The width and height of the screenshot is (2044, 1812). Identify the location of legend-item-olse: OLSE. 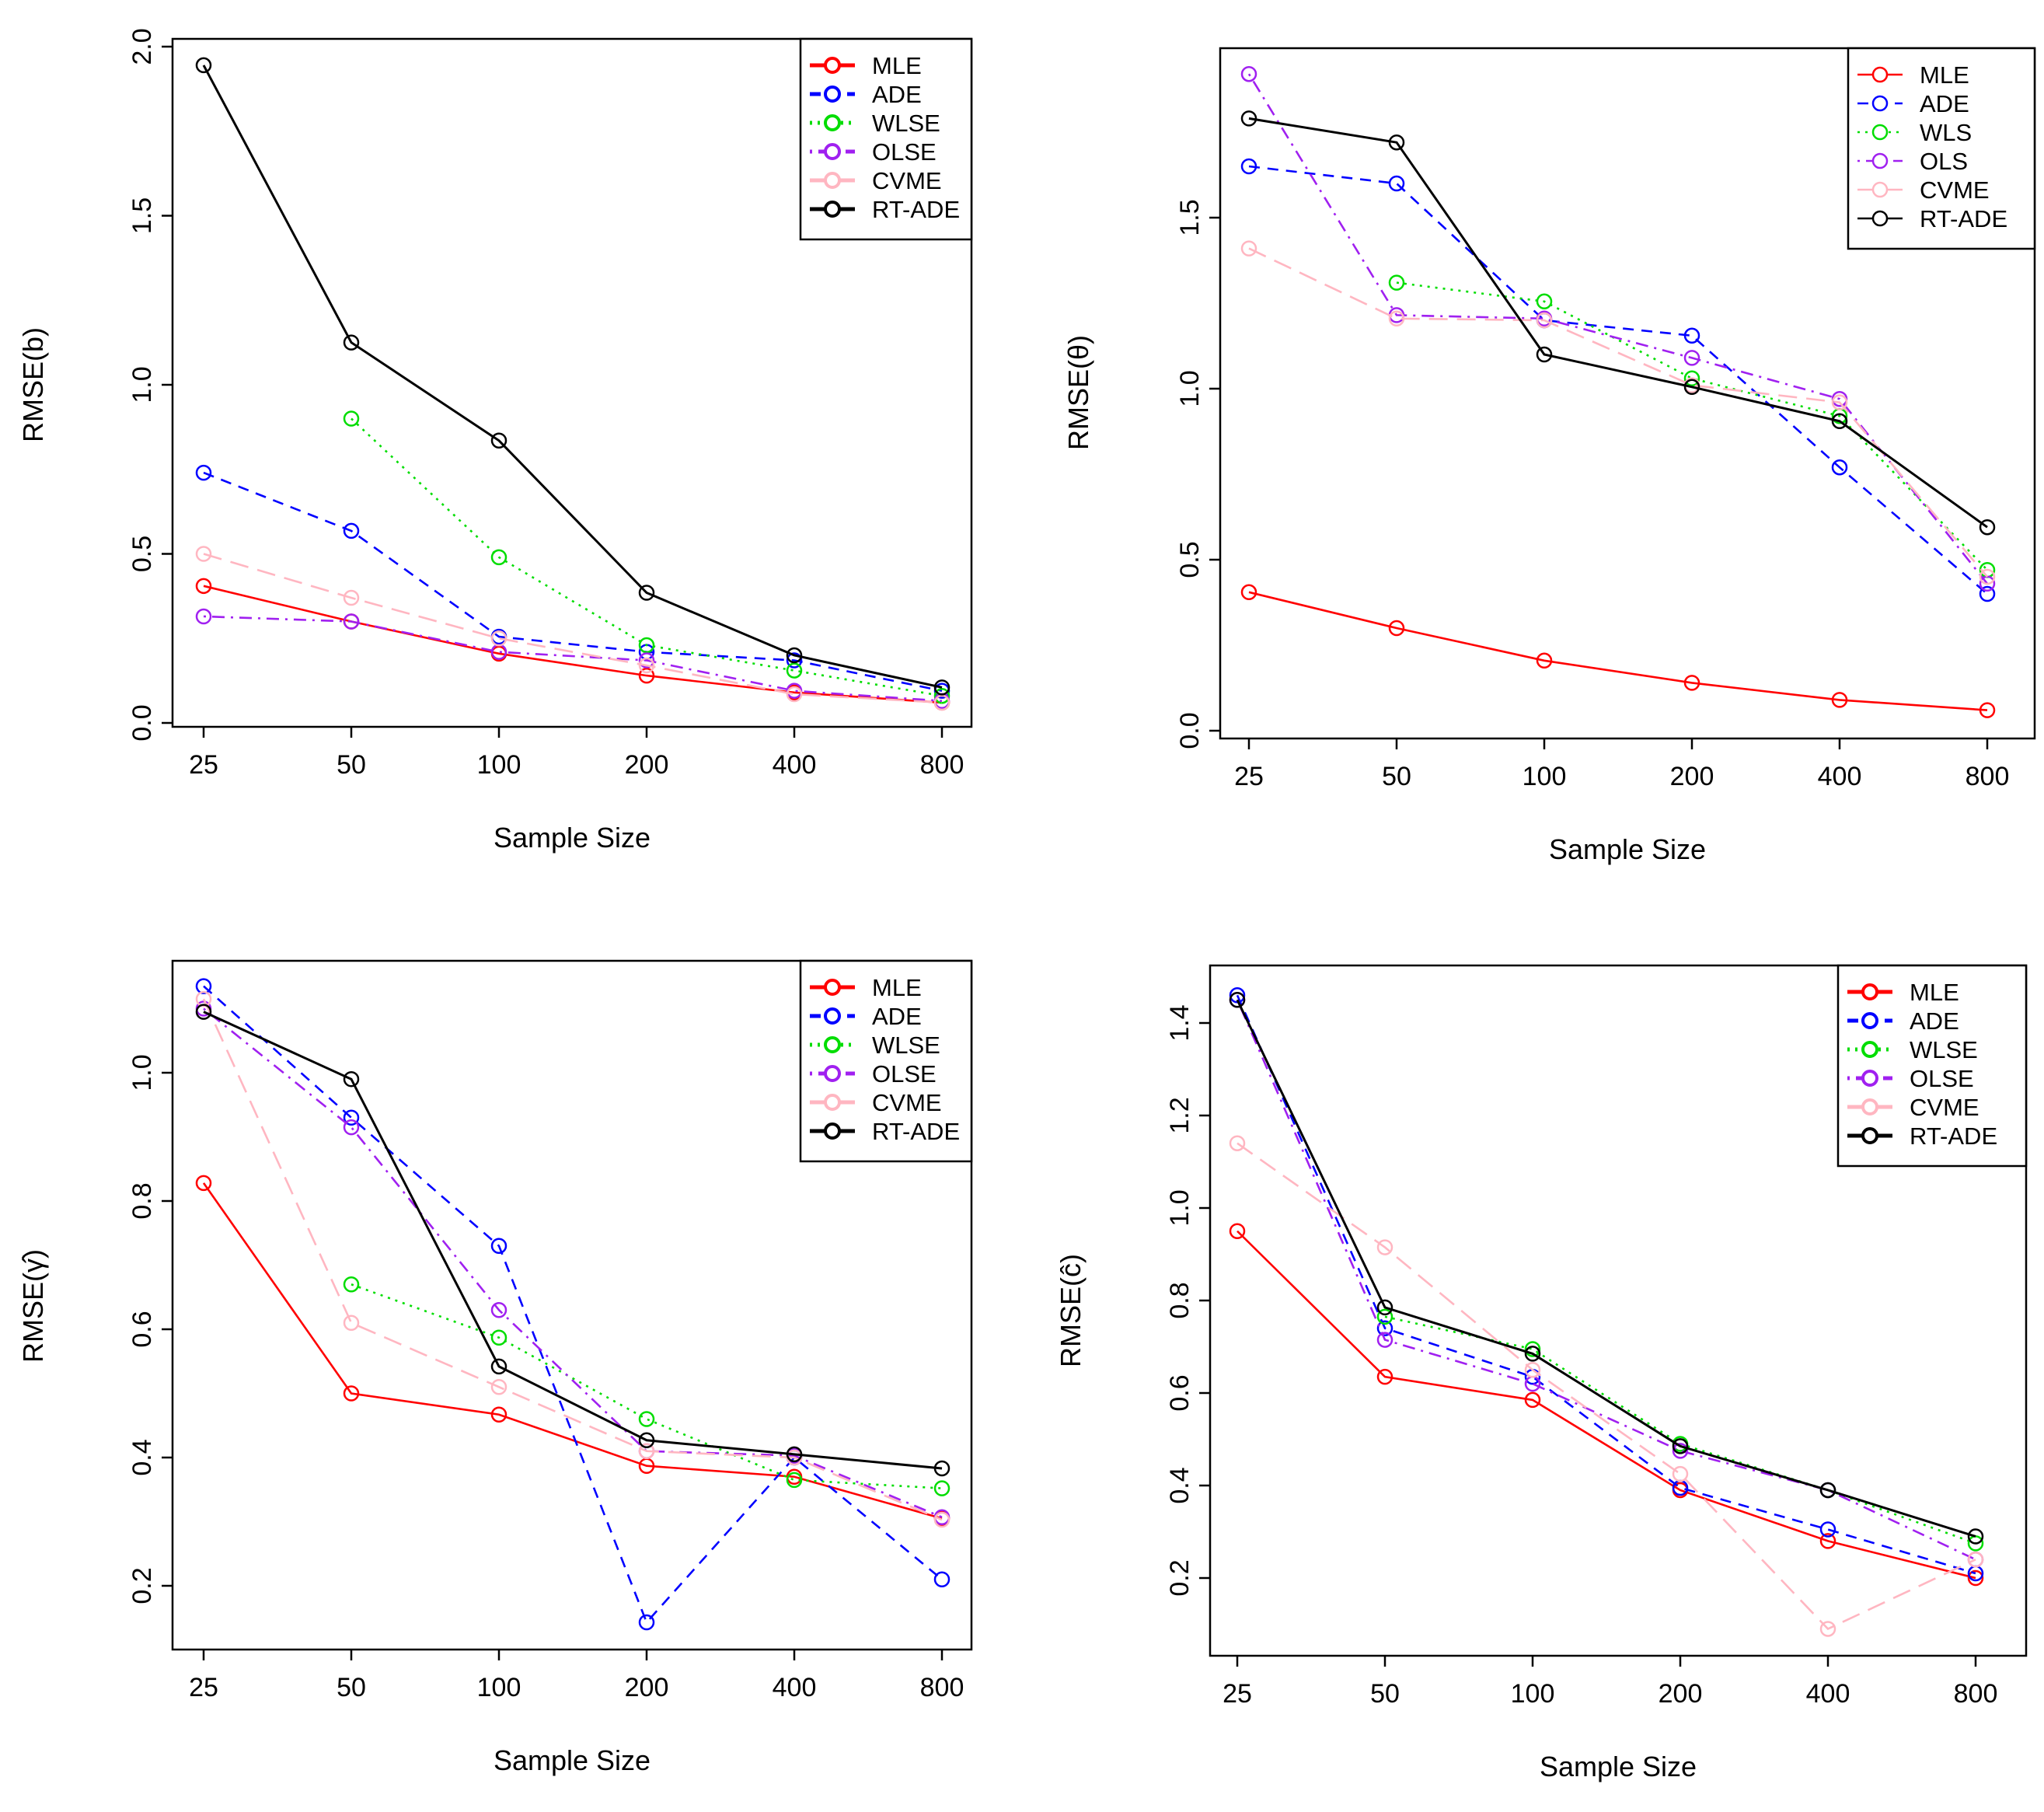
(1911, 1079).